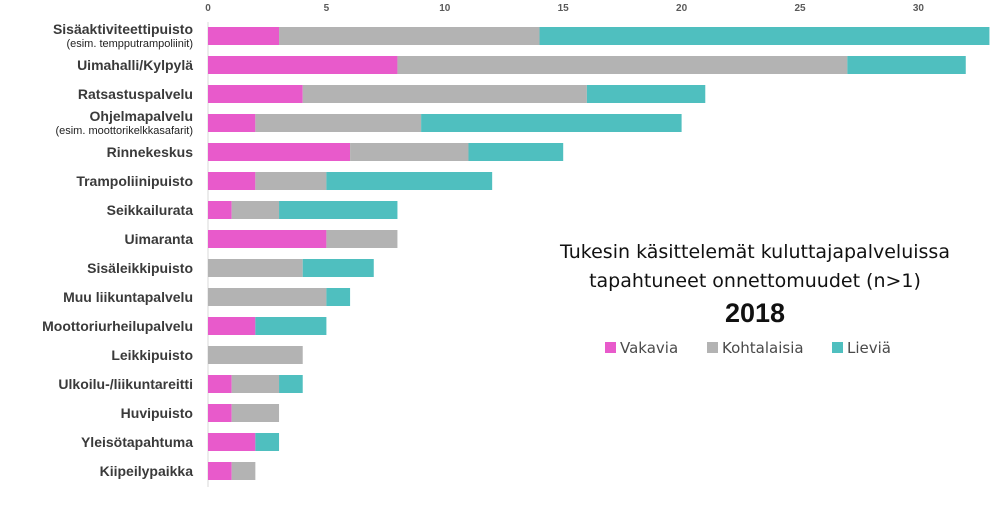 The width and height of the screenshot is (1000, 506). I want to click on x-tick-label: 0, so click(208, 8).